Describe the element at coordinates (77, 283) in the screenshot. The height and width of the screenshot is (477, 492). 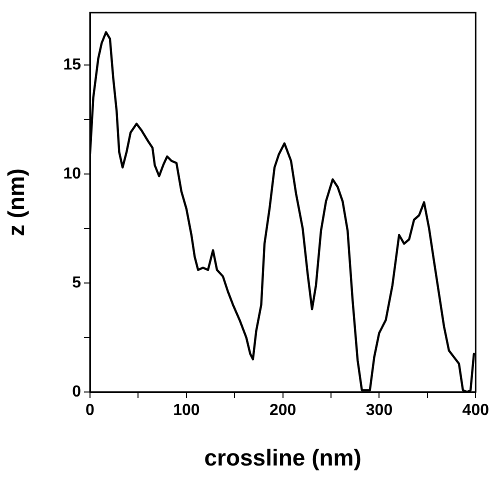
I see `y-tick-label: 5` at that location.